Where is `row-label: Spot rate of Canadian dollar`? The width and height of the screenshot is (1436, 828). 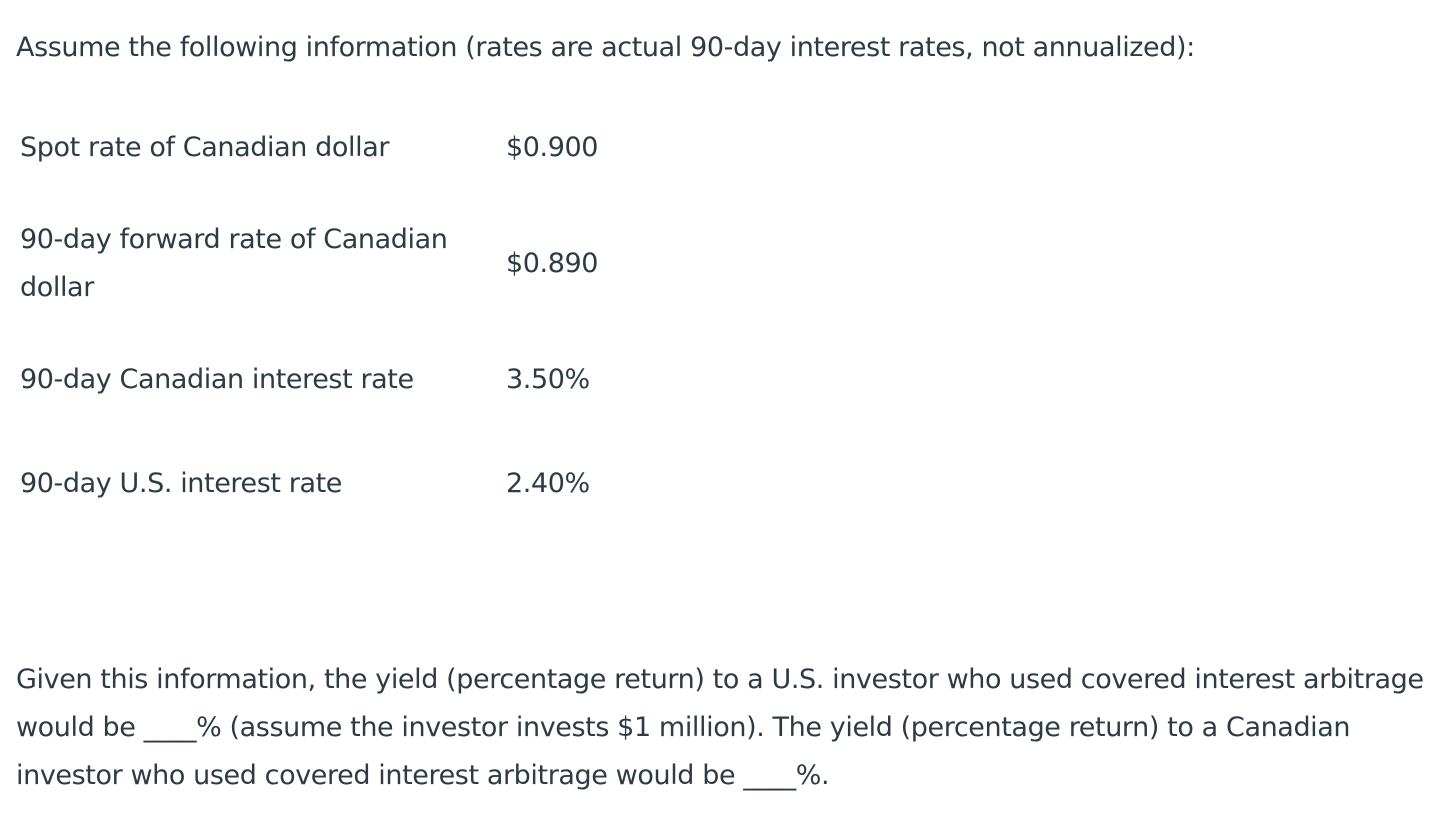 row-label: Spot rate of Canadian dollar is located at coordinates (205, 147).